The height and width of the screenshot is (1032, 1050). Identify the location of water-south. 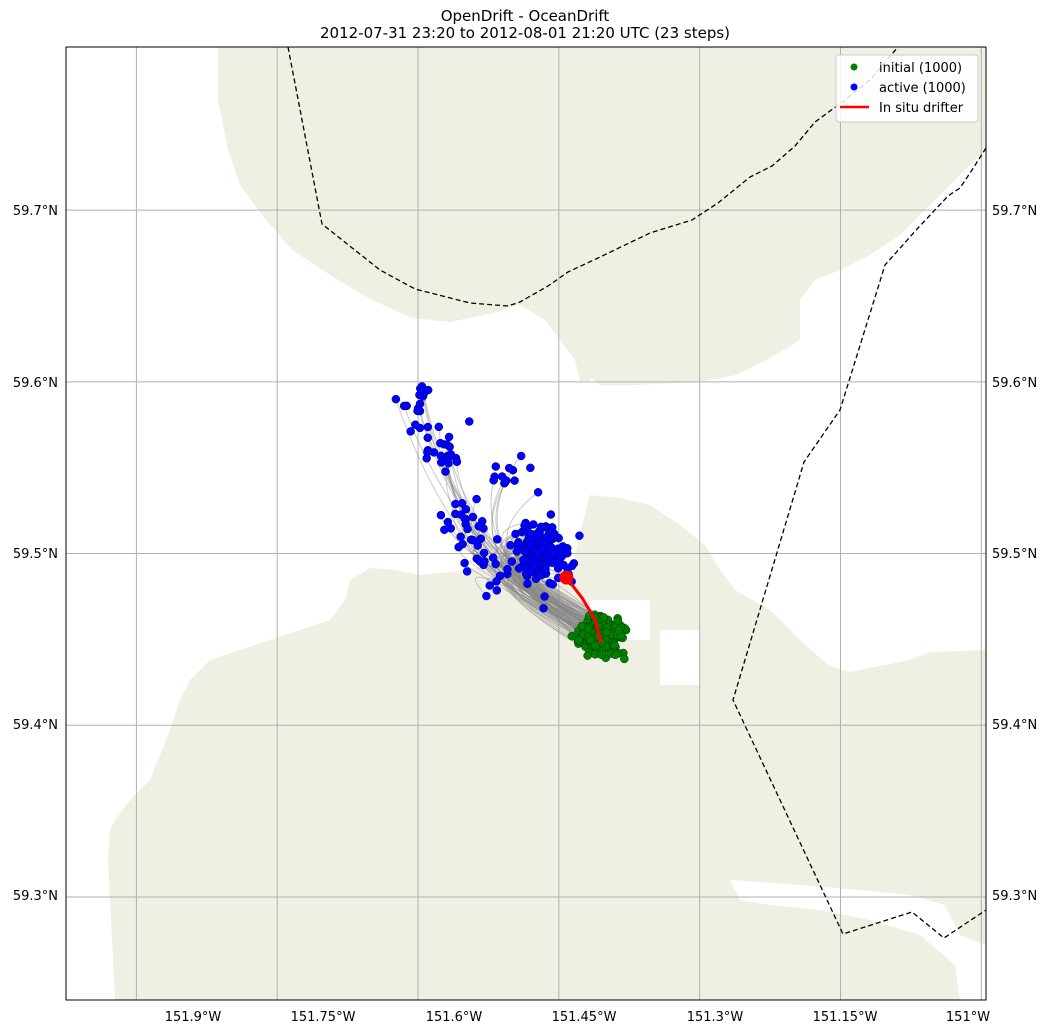
(858, 940).